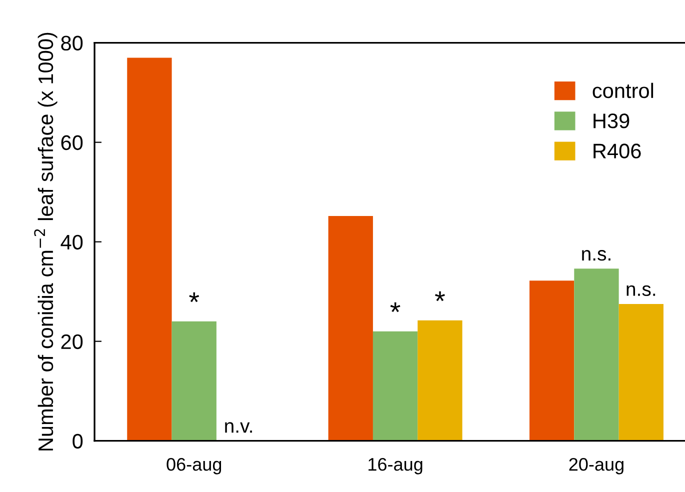 This screenshot has width=685, height=492. Describe the element at coordinates (72, 142) in the screenshot. I see `y-tick-label: 60` at that location.